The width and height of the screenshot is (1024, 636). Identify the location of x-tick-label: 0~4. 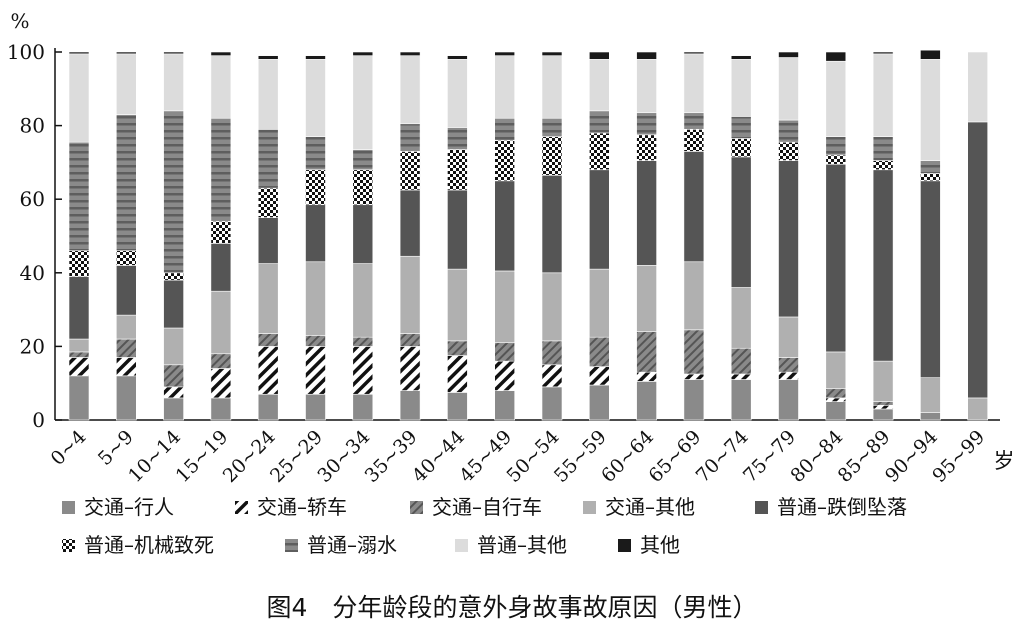
(69, 448).